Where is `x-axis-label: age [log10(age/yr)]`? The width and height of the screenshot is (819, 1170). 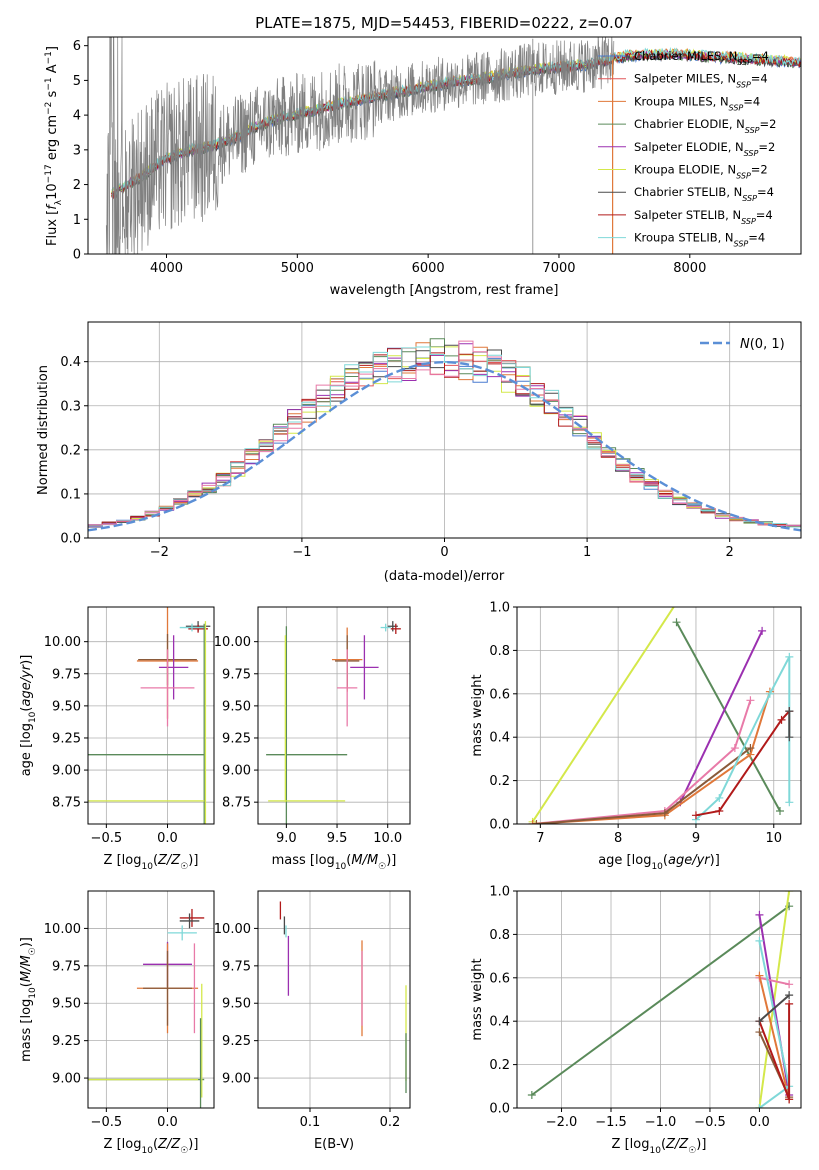
x-axis-label: age [log10(age/yr)] is located at coordinates (659, 862).